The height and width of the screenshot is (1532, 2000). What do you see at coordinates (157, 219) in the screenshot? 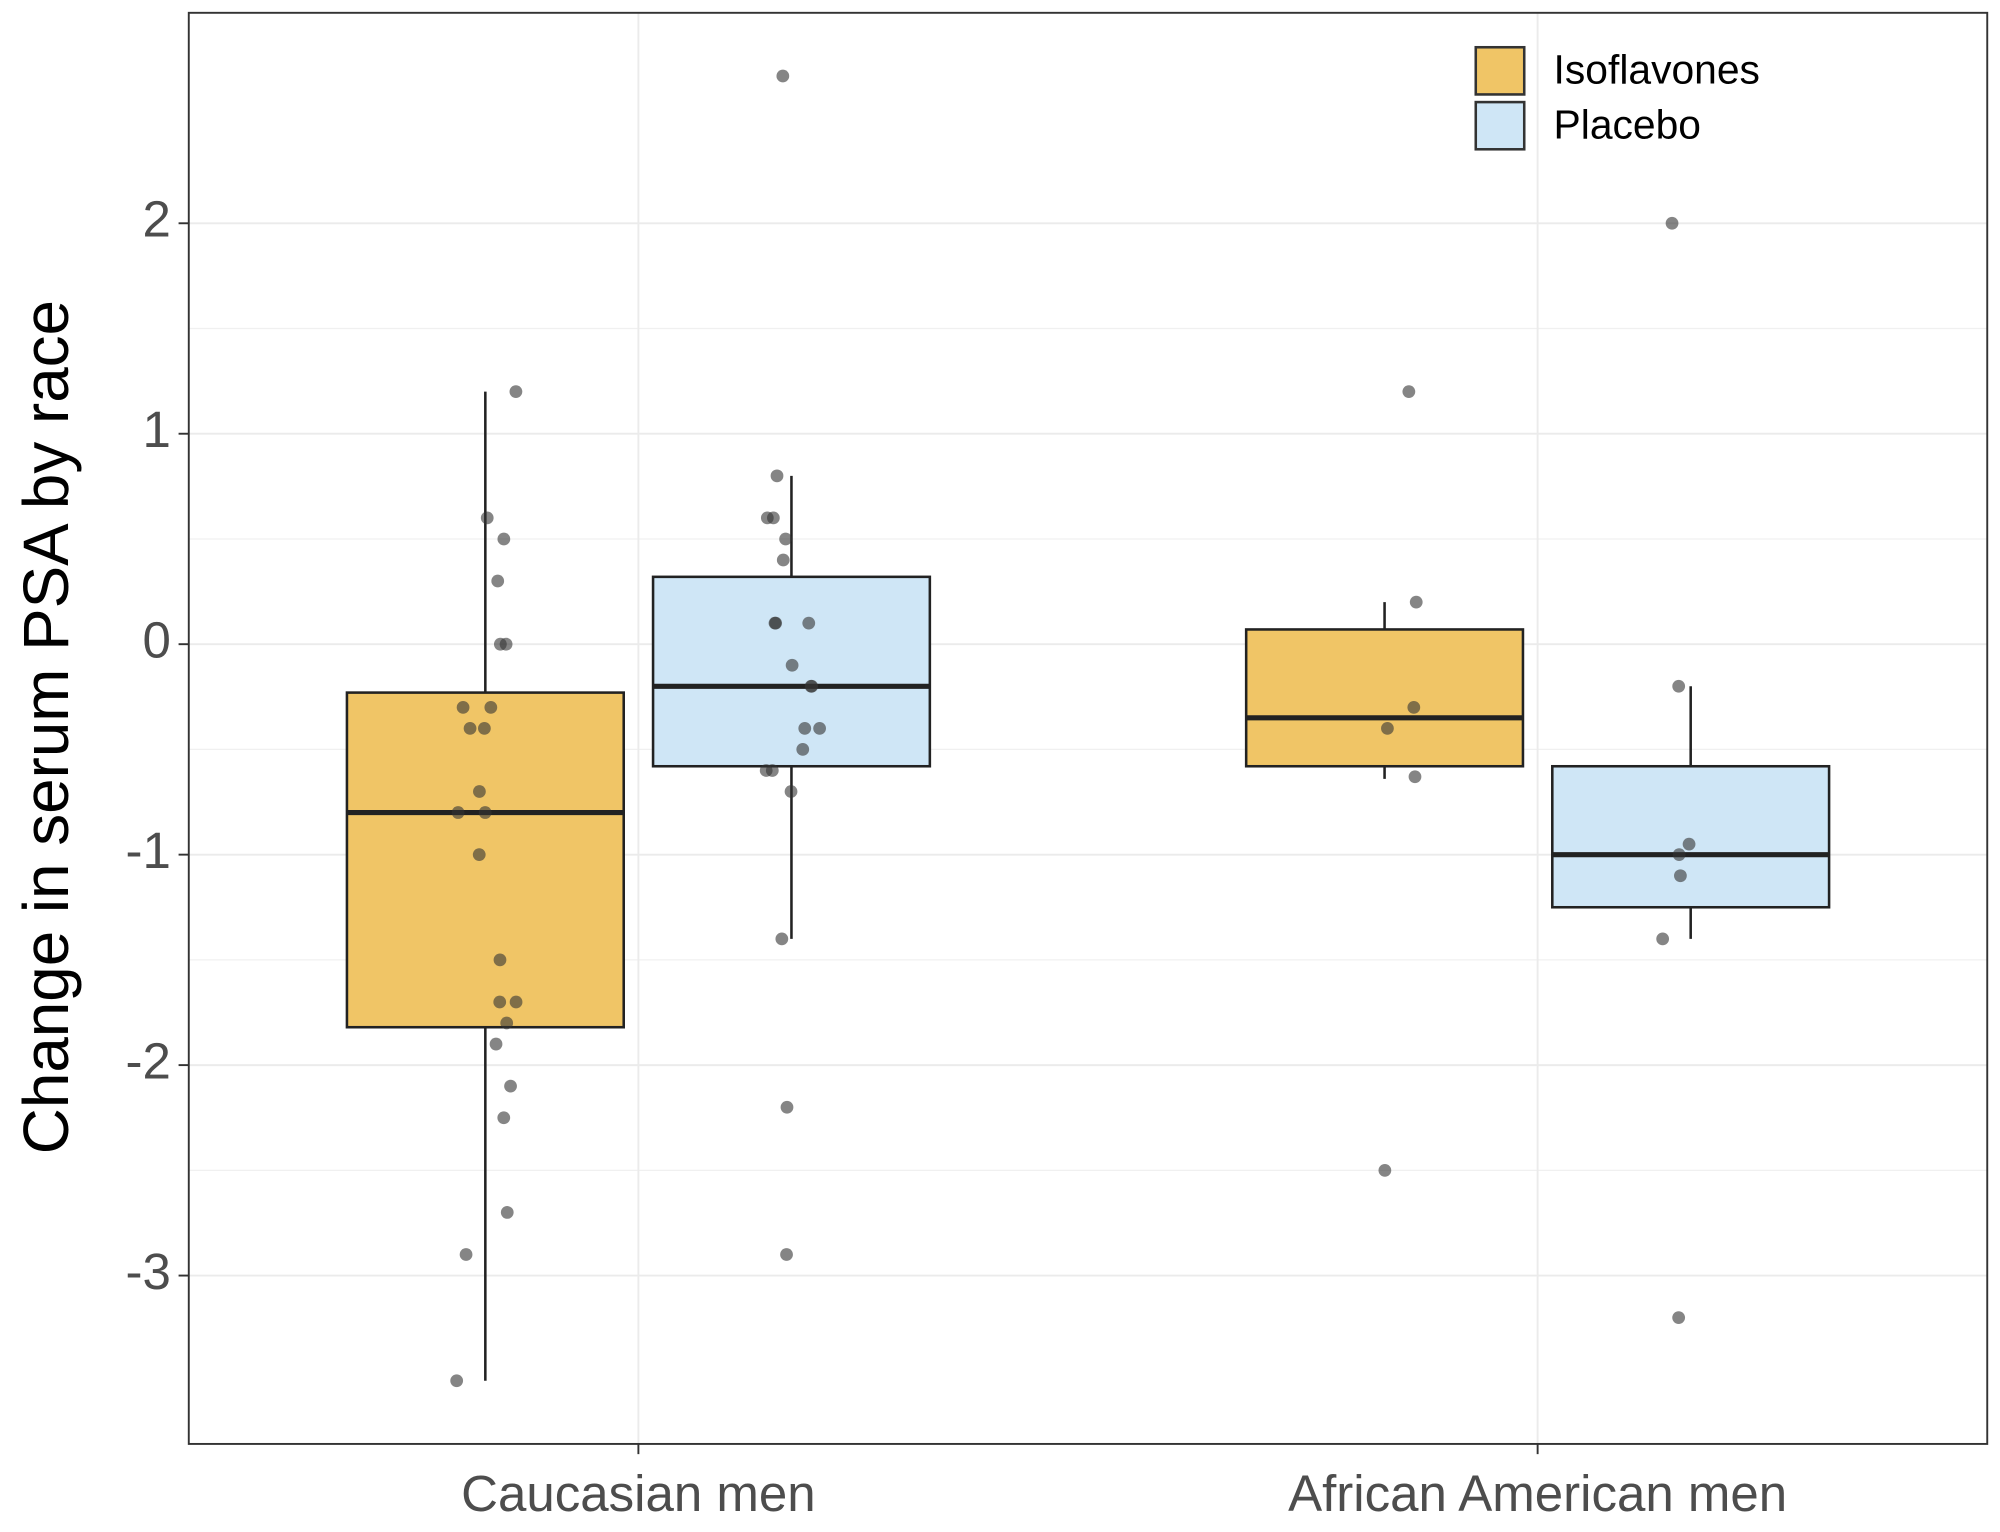
I see `y-tick-label: 2` at bounding box center [157, 219].